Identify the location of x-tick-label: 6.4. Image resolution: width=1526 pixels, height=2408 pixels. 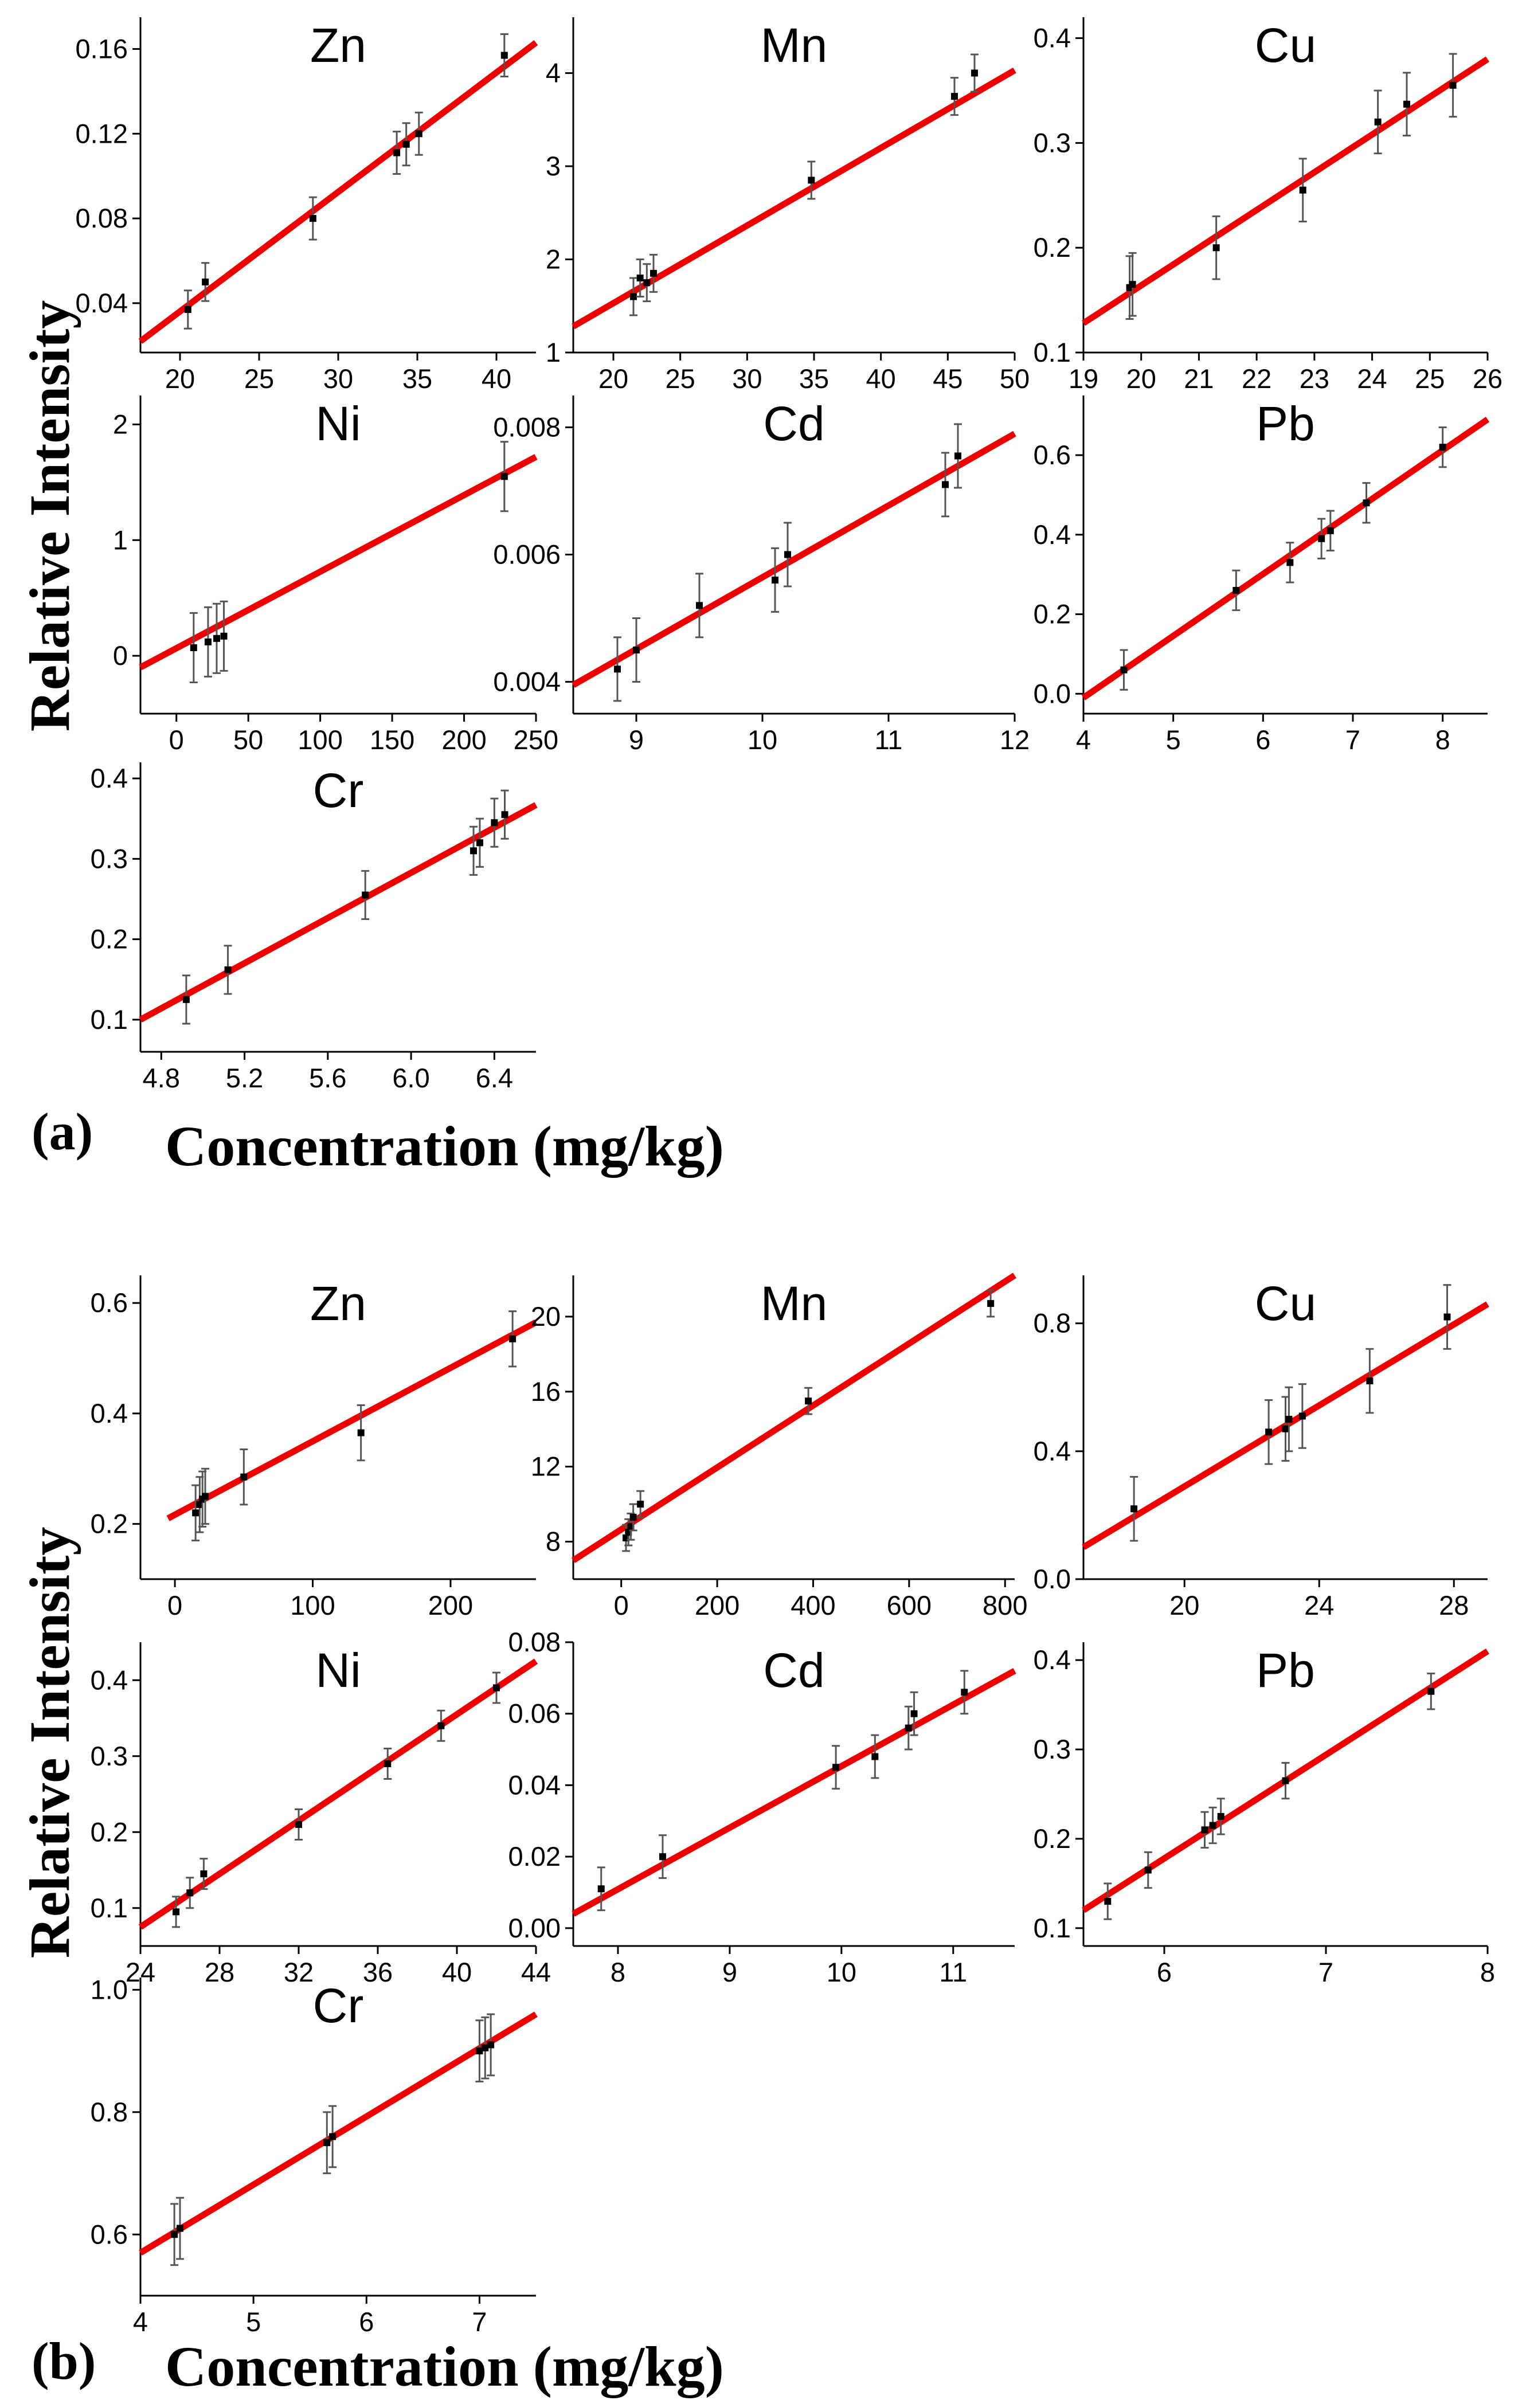
(494, 1078).